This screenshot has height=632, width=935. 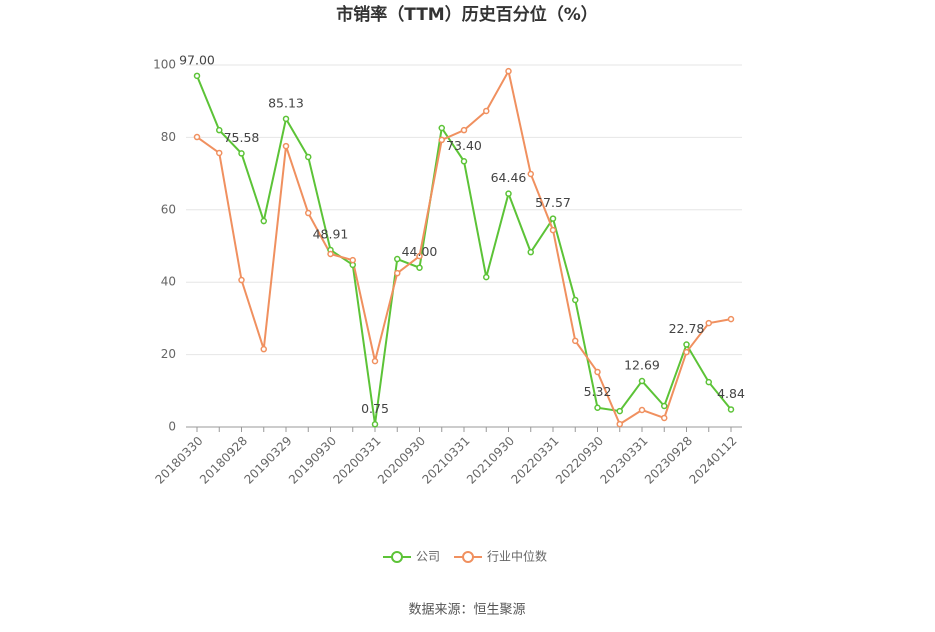 I want to click on legend-item: 行业中位数, so click(x=500, y=556).